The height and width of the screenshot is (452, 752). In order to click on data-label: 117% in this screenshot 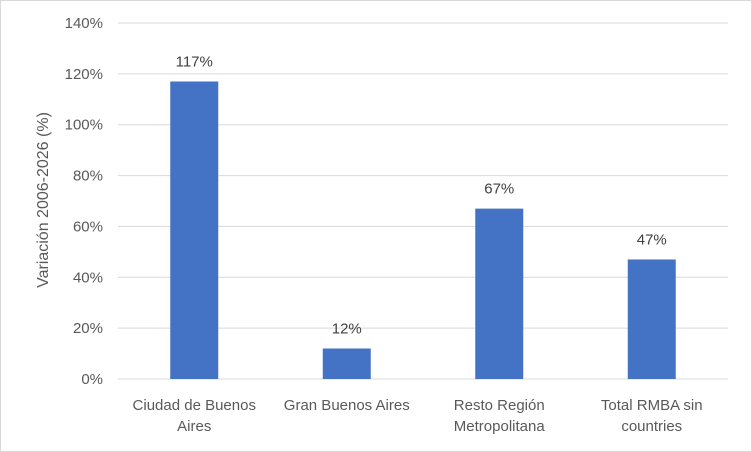, I will do `click(194, 61)`.